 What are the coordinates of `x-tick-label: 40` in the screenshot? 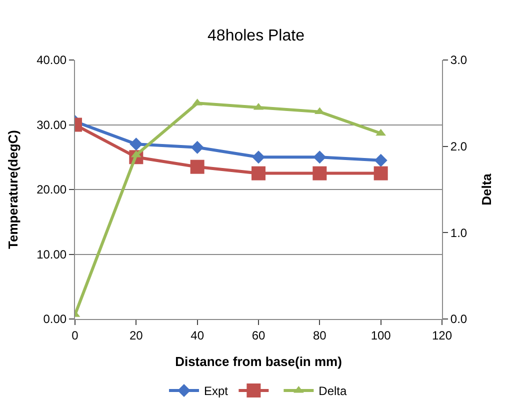 It's located at (197, 335).